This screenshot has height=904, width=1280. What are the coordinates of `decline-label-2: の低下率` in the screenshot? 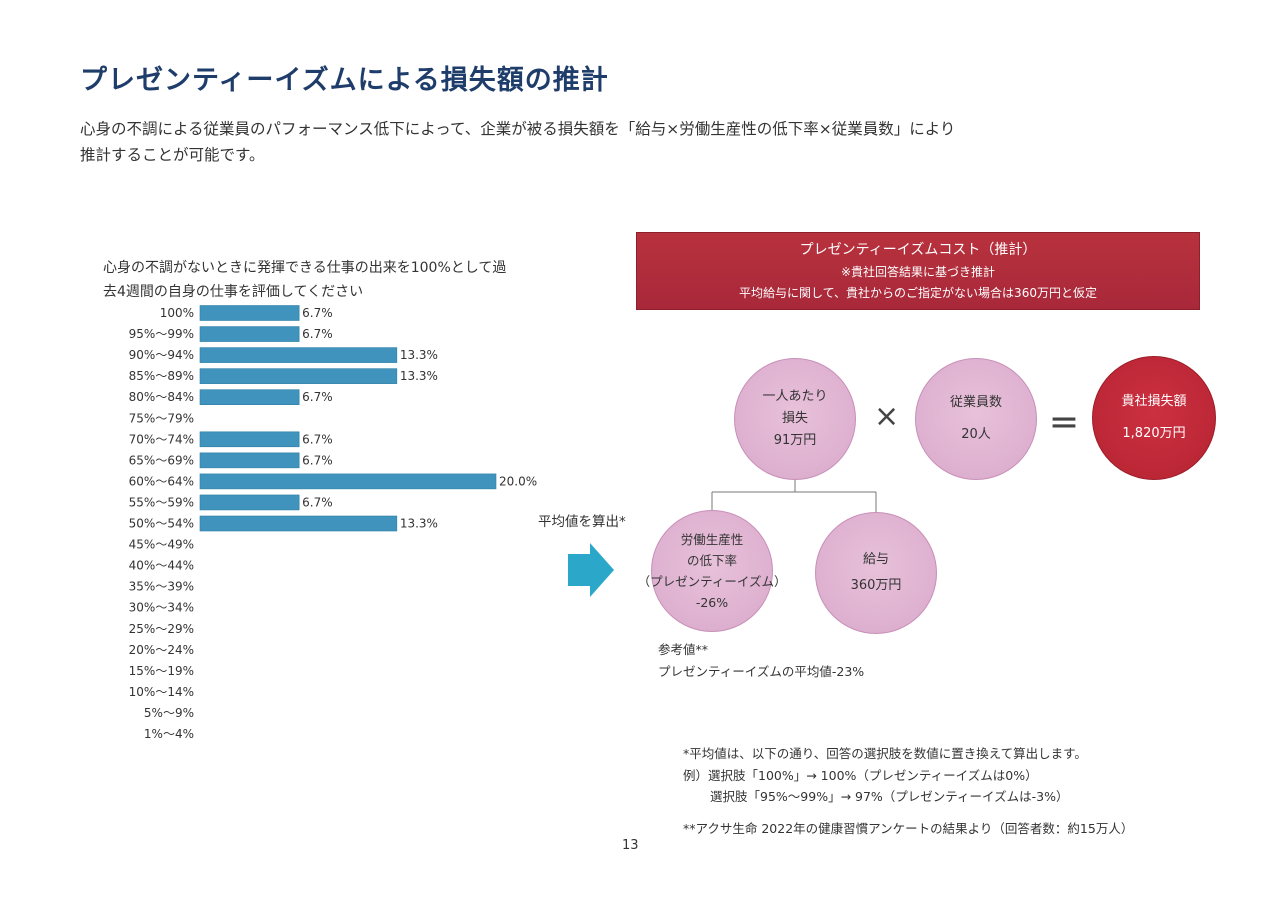 It's located at (711, 560).